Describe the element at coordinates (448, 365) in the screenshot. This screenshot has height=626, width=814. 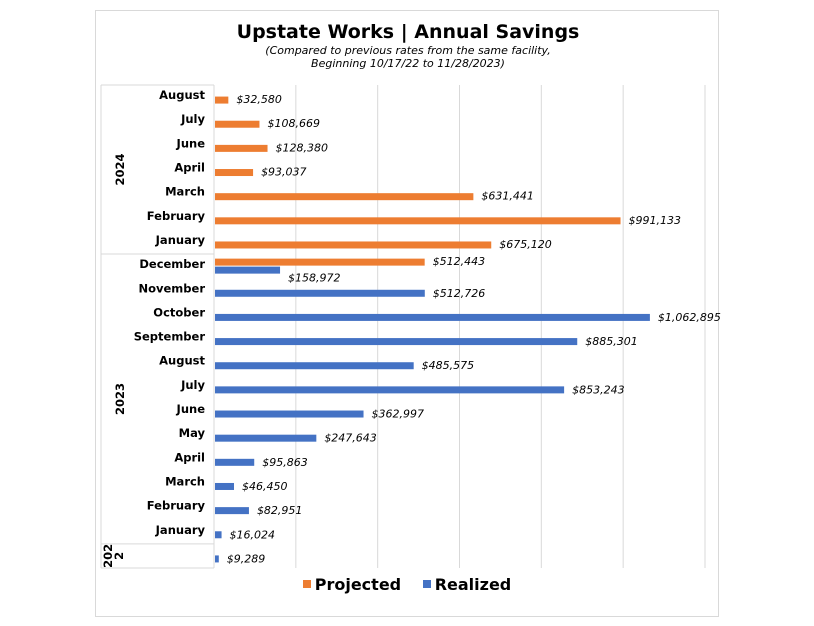
I see `data-label-realized: $485,575` at that location.